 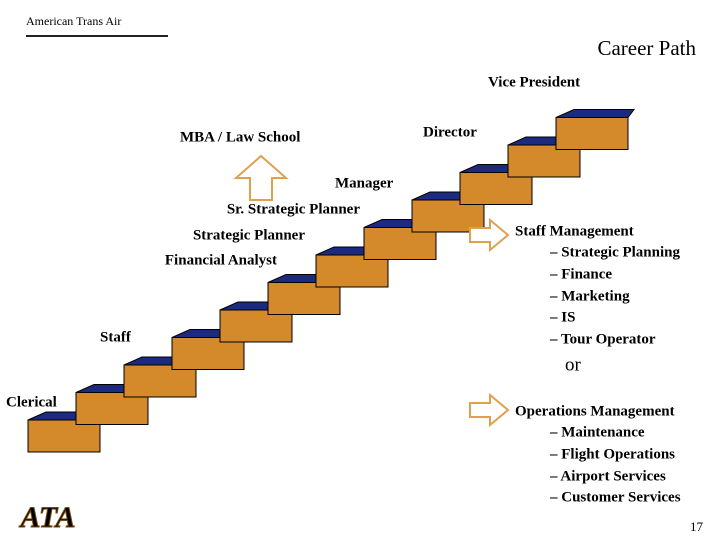 I want to click on separator: or, so click(x=573, y=364).